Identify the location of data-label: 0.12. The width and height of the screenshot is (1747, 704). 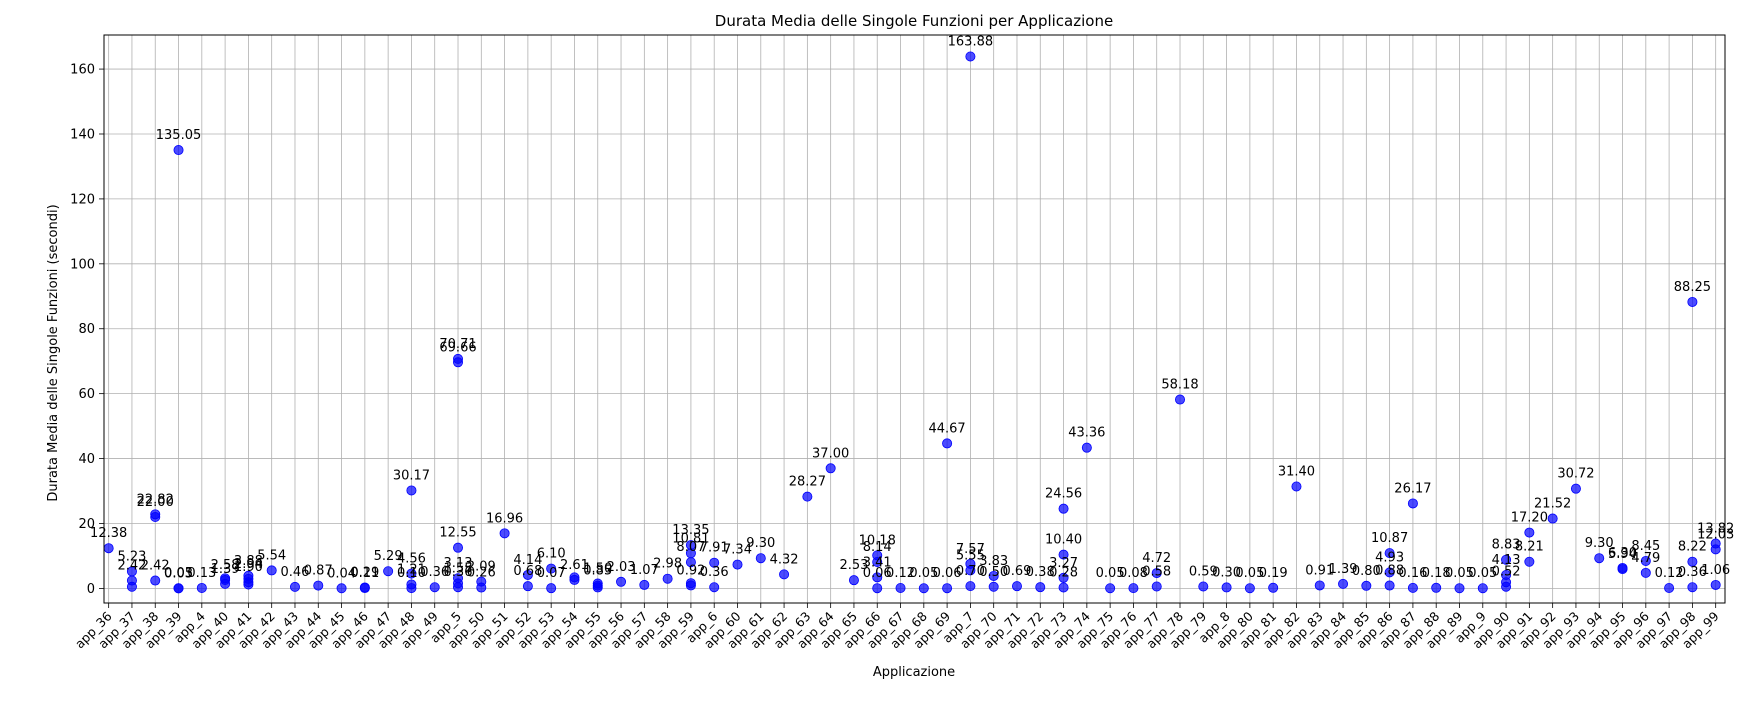
(1669, 573).